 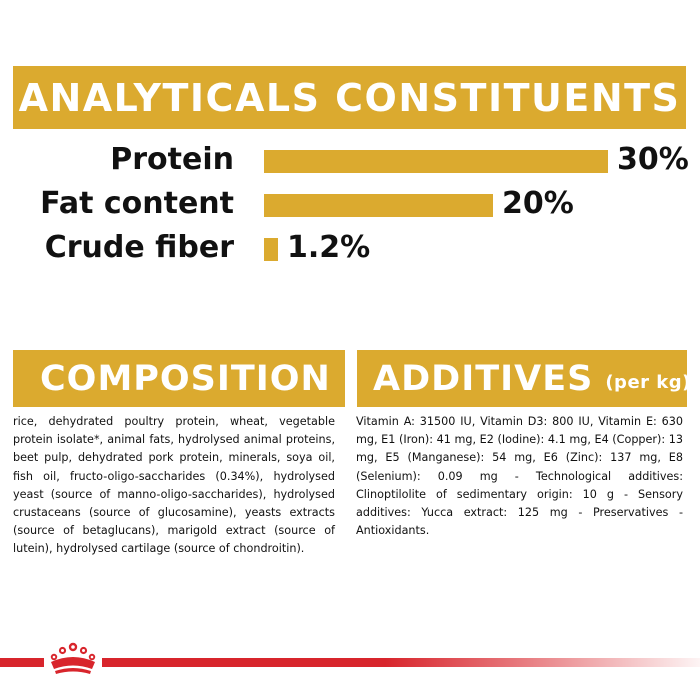 I want to click on analytics-title: ANALYTICALS CONSTITUENTS, so click(x=349, y=97).